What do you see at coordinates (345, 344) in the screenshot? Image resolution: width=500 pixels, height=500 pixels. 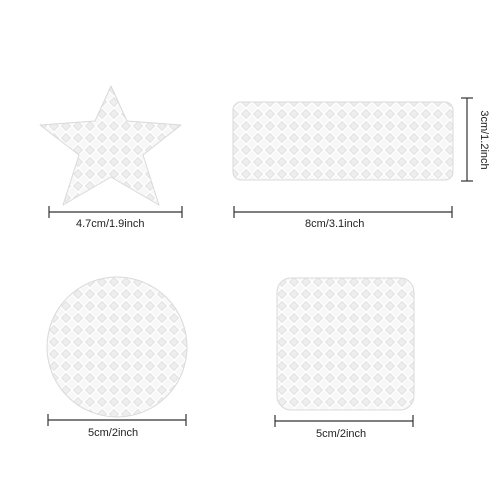 I see `square-patch` at bounding box center [345, 344].